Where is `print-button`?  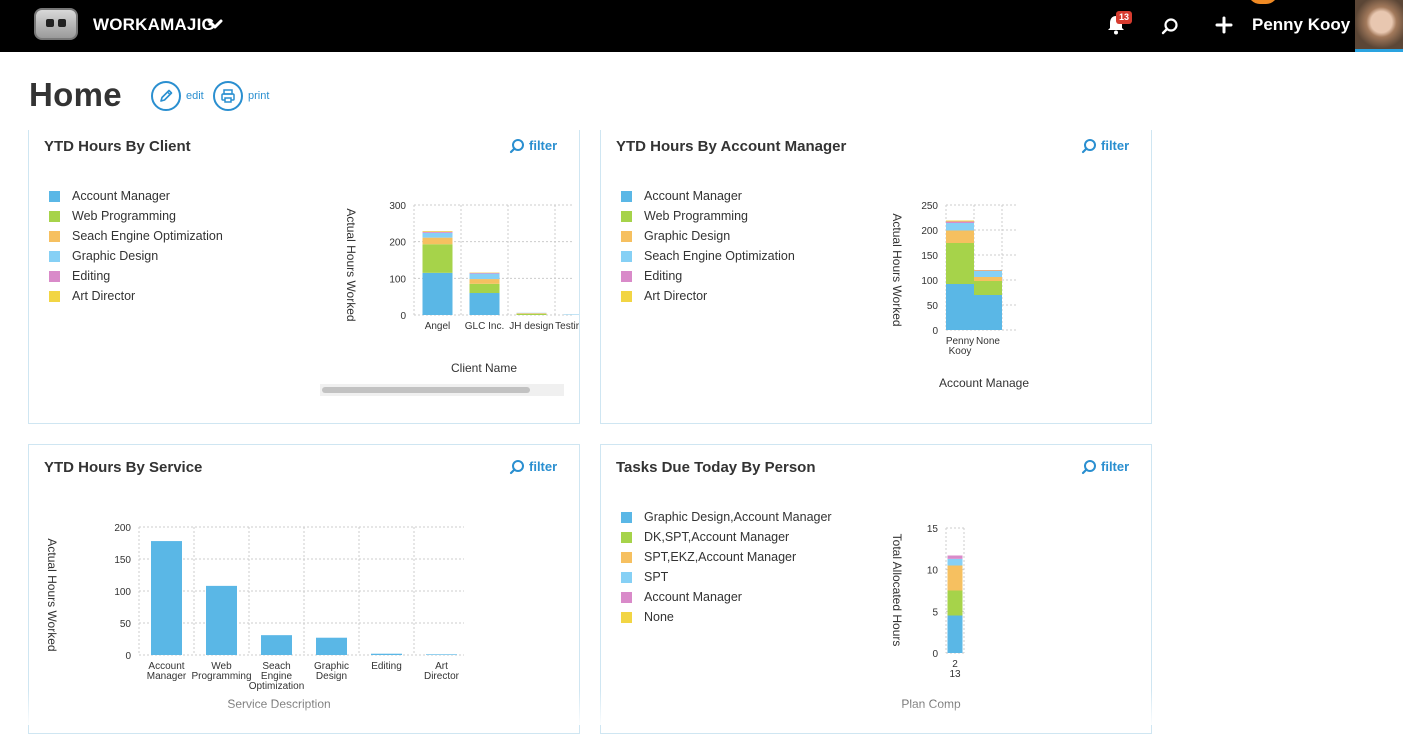 print-button is located at coordinates (228, 96).